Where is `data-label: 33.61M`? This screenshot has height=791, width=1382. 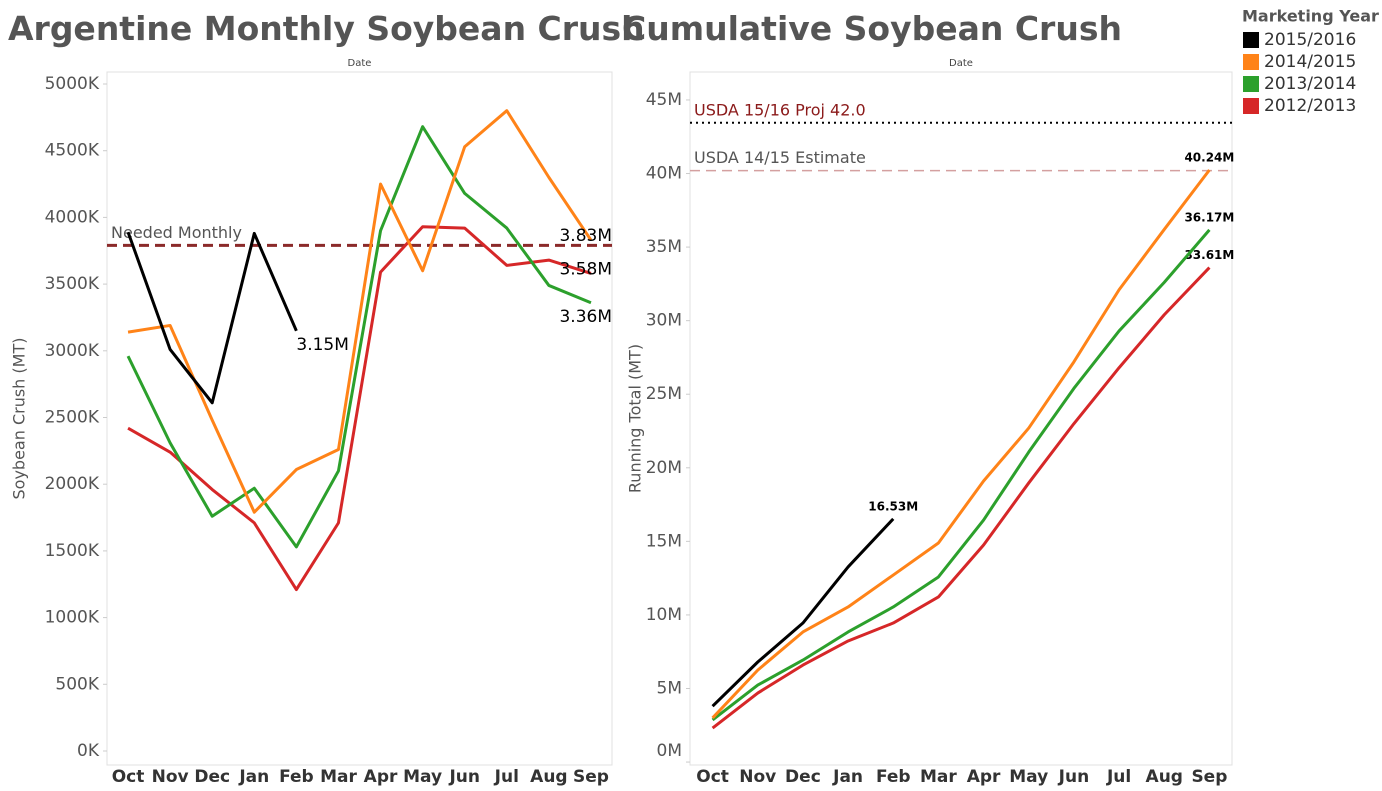
data-label: 33.61M is located at coordinates (1209, 255).